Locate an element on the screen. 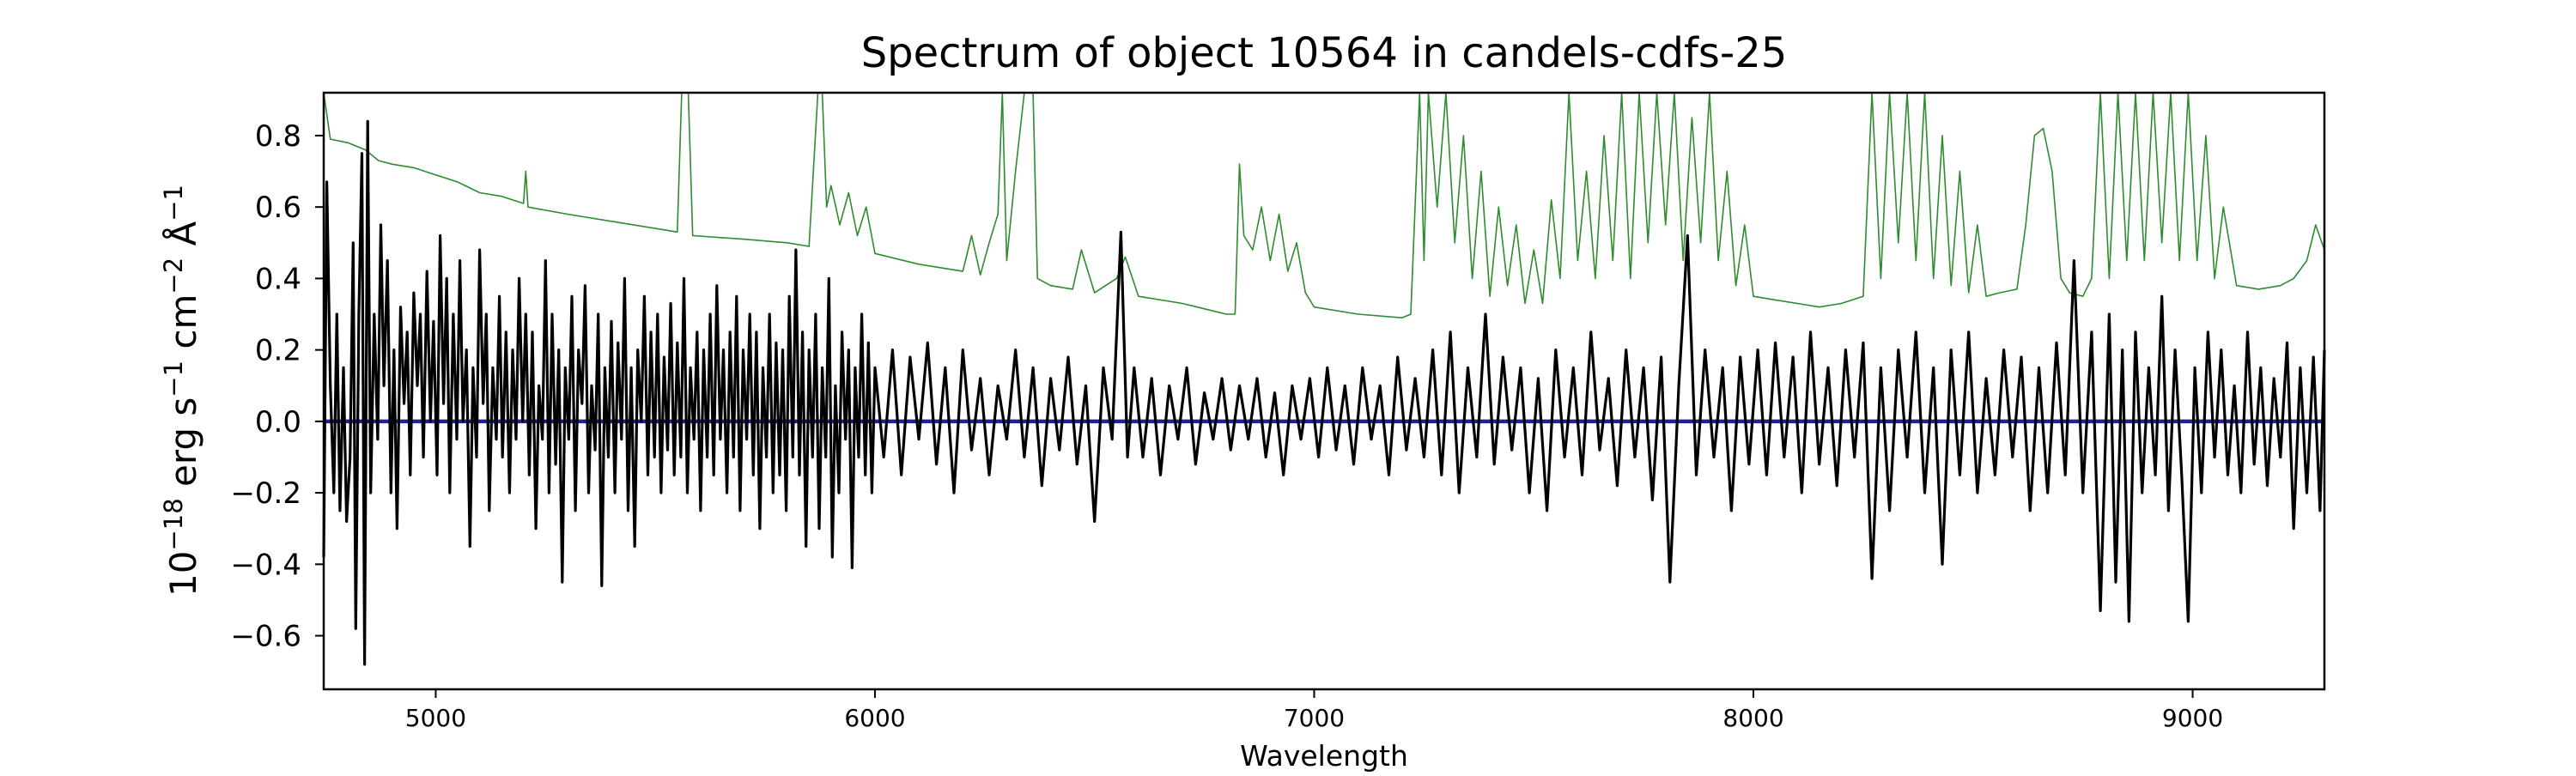  x-tick-label: 9000 is located at coordinates (2192, 718).